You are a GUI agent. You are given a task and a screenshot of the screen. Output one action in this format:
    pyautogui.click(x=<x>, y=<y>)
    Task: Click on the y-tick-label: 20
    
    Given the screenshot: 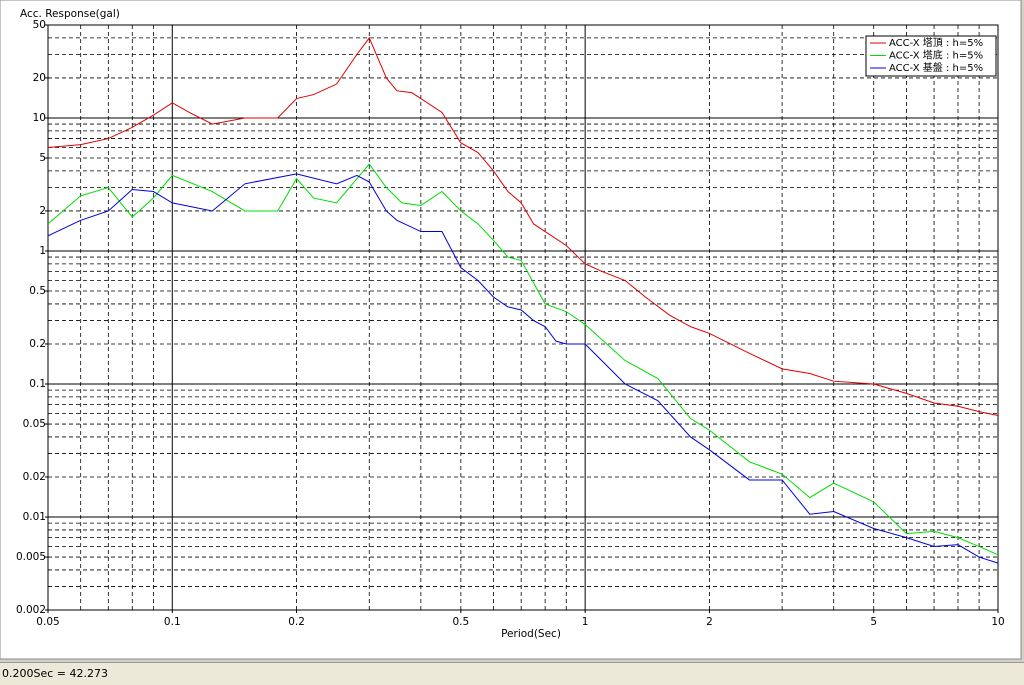 What is the action you would take?
    pyautogui.click(x=39, y=78)
    